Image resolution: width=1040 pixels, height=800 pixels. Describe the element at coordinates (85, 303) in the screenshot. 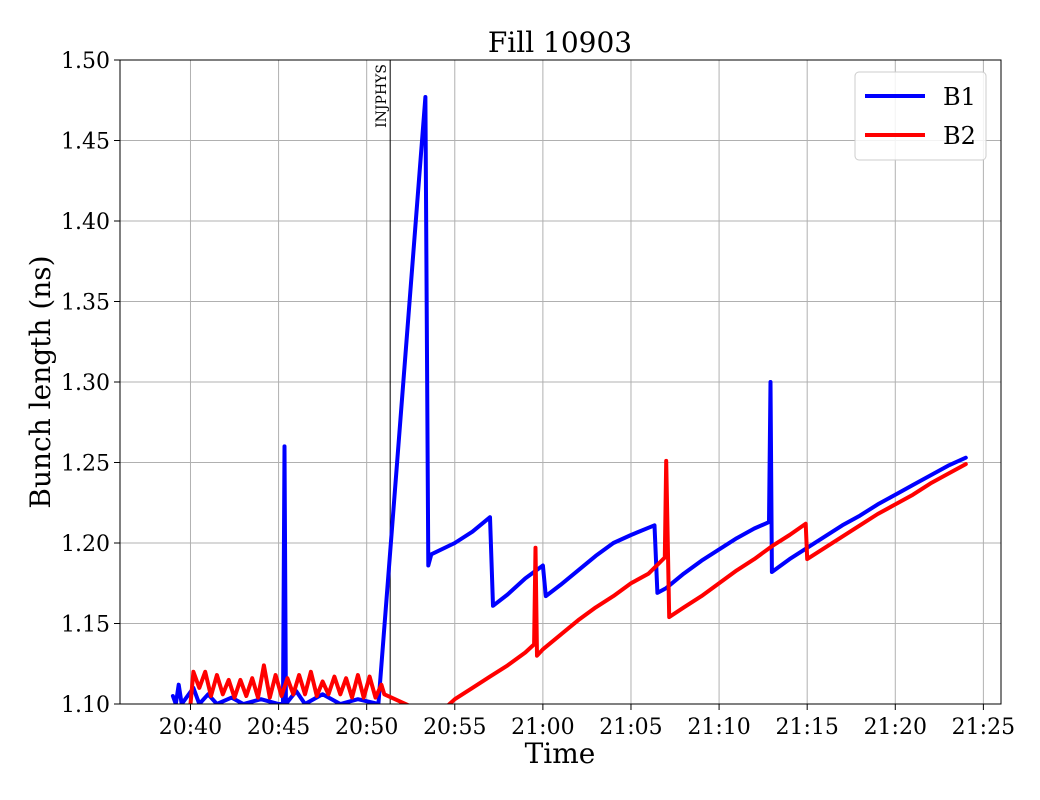

I see `y-tick-label: 1.35` at that location.